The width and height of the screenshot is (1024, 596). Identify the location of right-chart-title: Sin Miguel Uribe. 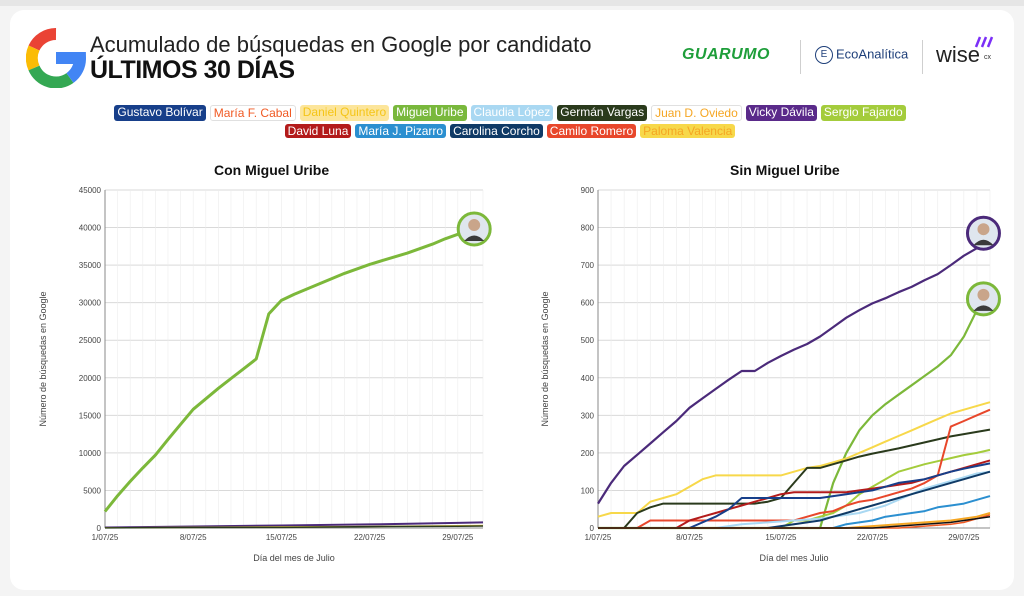
(785, 170).